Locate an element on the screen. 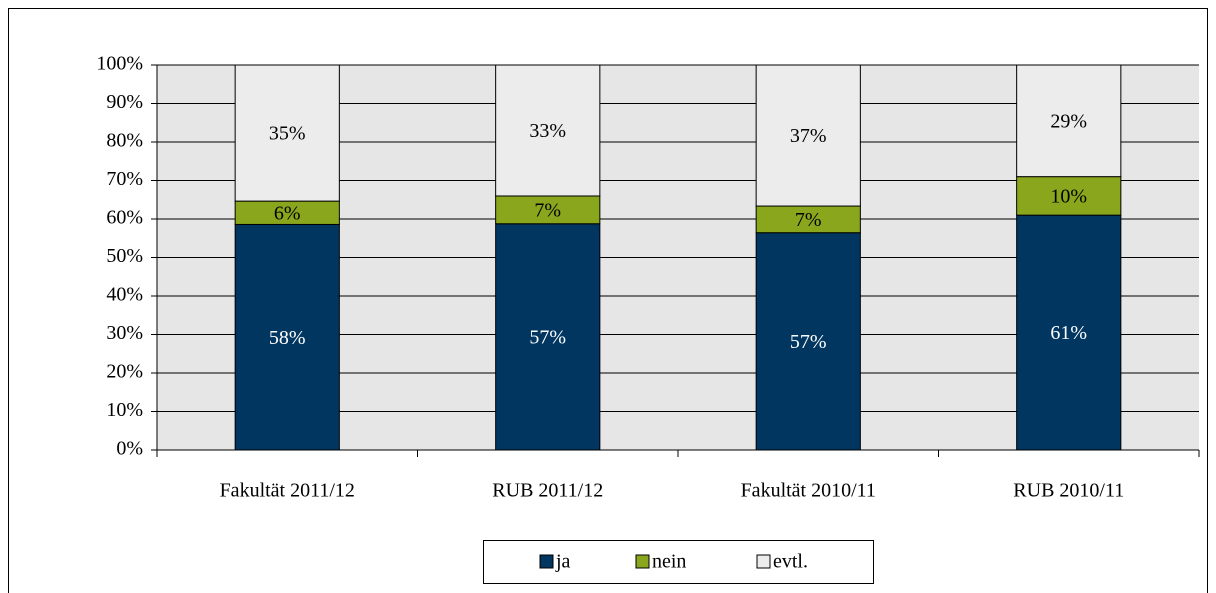 The image size is (1216, 593). legend-label: evtl. is located at coordinates (790, 562).